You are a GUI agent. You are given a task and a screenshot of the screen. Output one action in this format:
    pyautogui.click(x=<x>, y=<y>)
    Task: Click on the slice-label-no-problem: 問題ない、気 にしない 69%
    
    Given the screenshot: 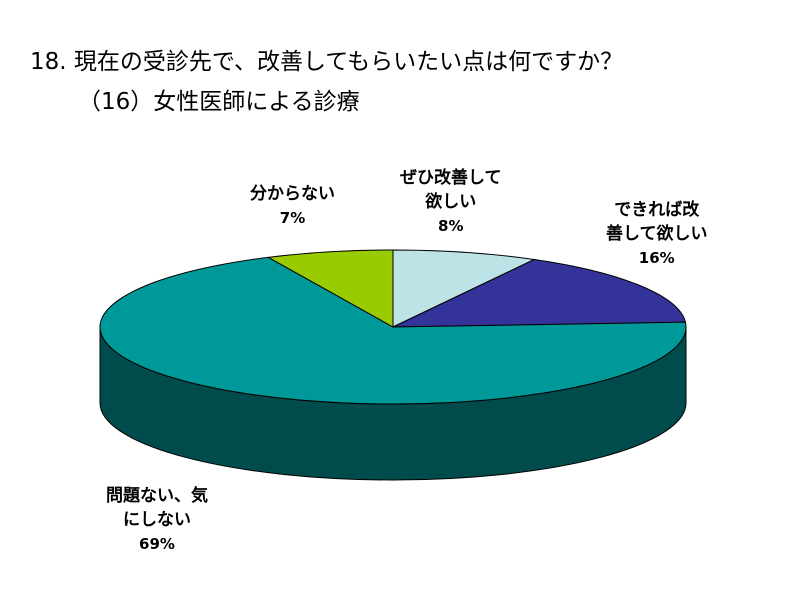 What is the action you would take?
    pyautogui.click(x=157, y=519)
    